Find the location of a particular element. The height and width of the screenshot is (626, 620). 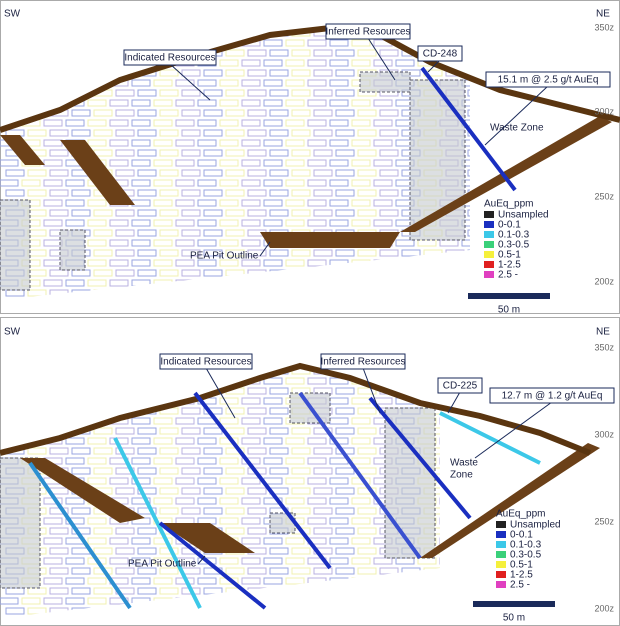

legend-label: 0-0.1 is located at coordinates (521, 535).